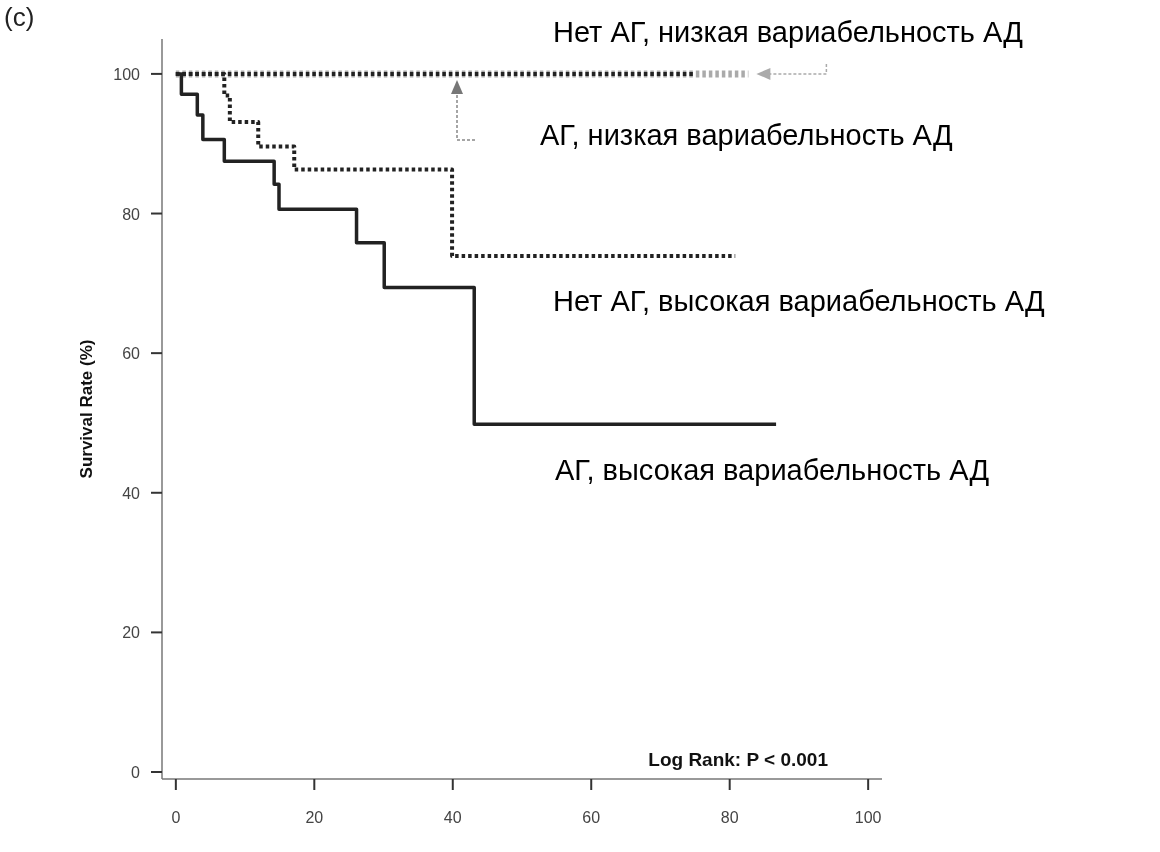 The height and width of the screenshot is (852, 1160). I want to click on x-tick-label: 80, so click(729, 817).